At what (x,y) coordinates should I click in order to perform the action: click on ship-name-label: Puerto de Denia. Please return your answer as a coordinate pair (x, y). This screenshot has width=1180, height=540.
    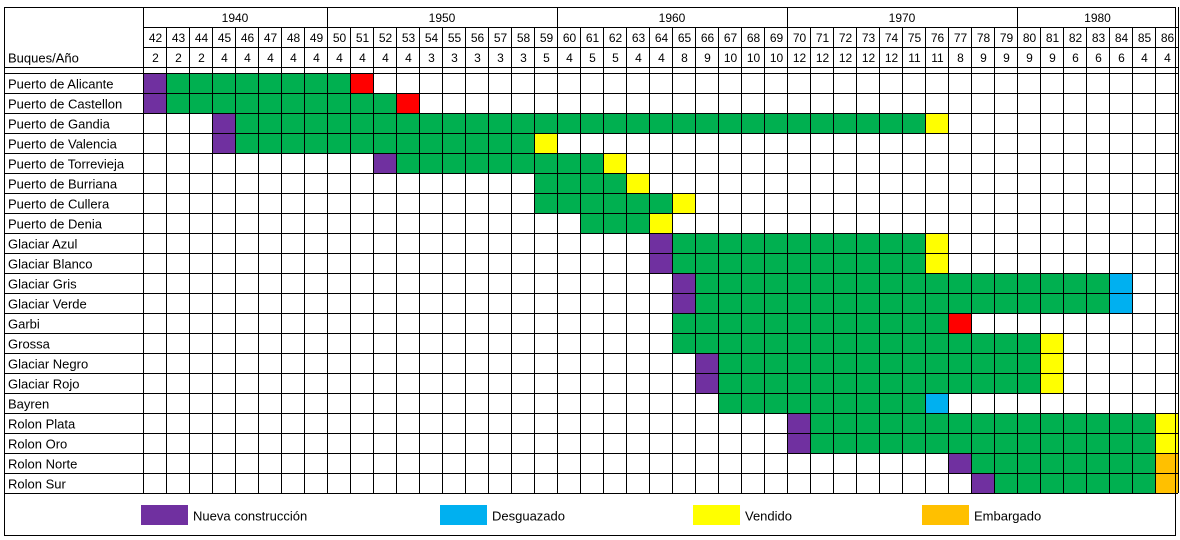
    Looking at the image, I should click on (55, 224).